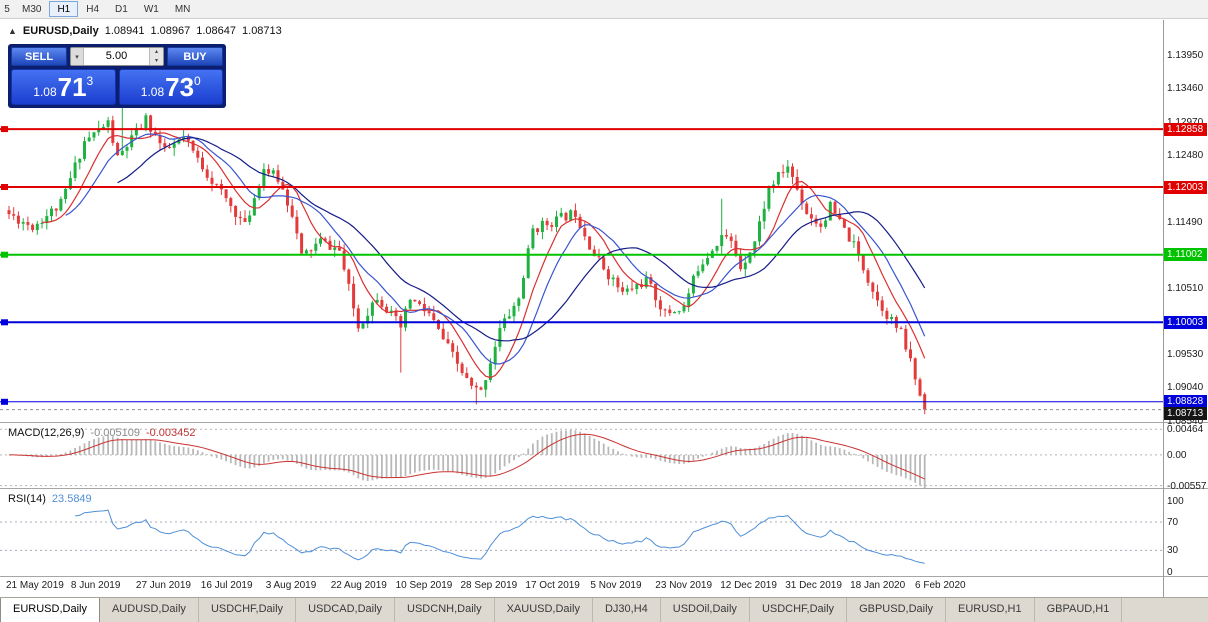  Describe the element at coordinates (1185, 129) in the screenshot. I see `level-price-tag: 1.12858` at that location.